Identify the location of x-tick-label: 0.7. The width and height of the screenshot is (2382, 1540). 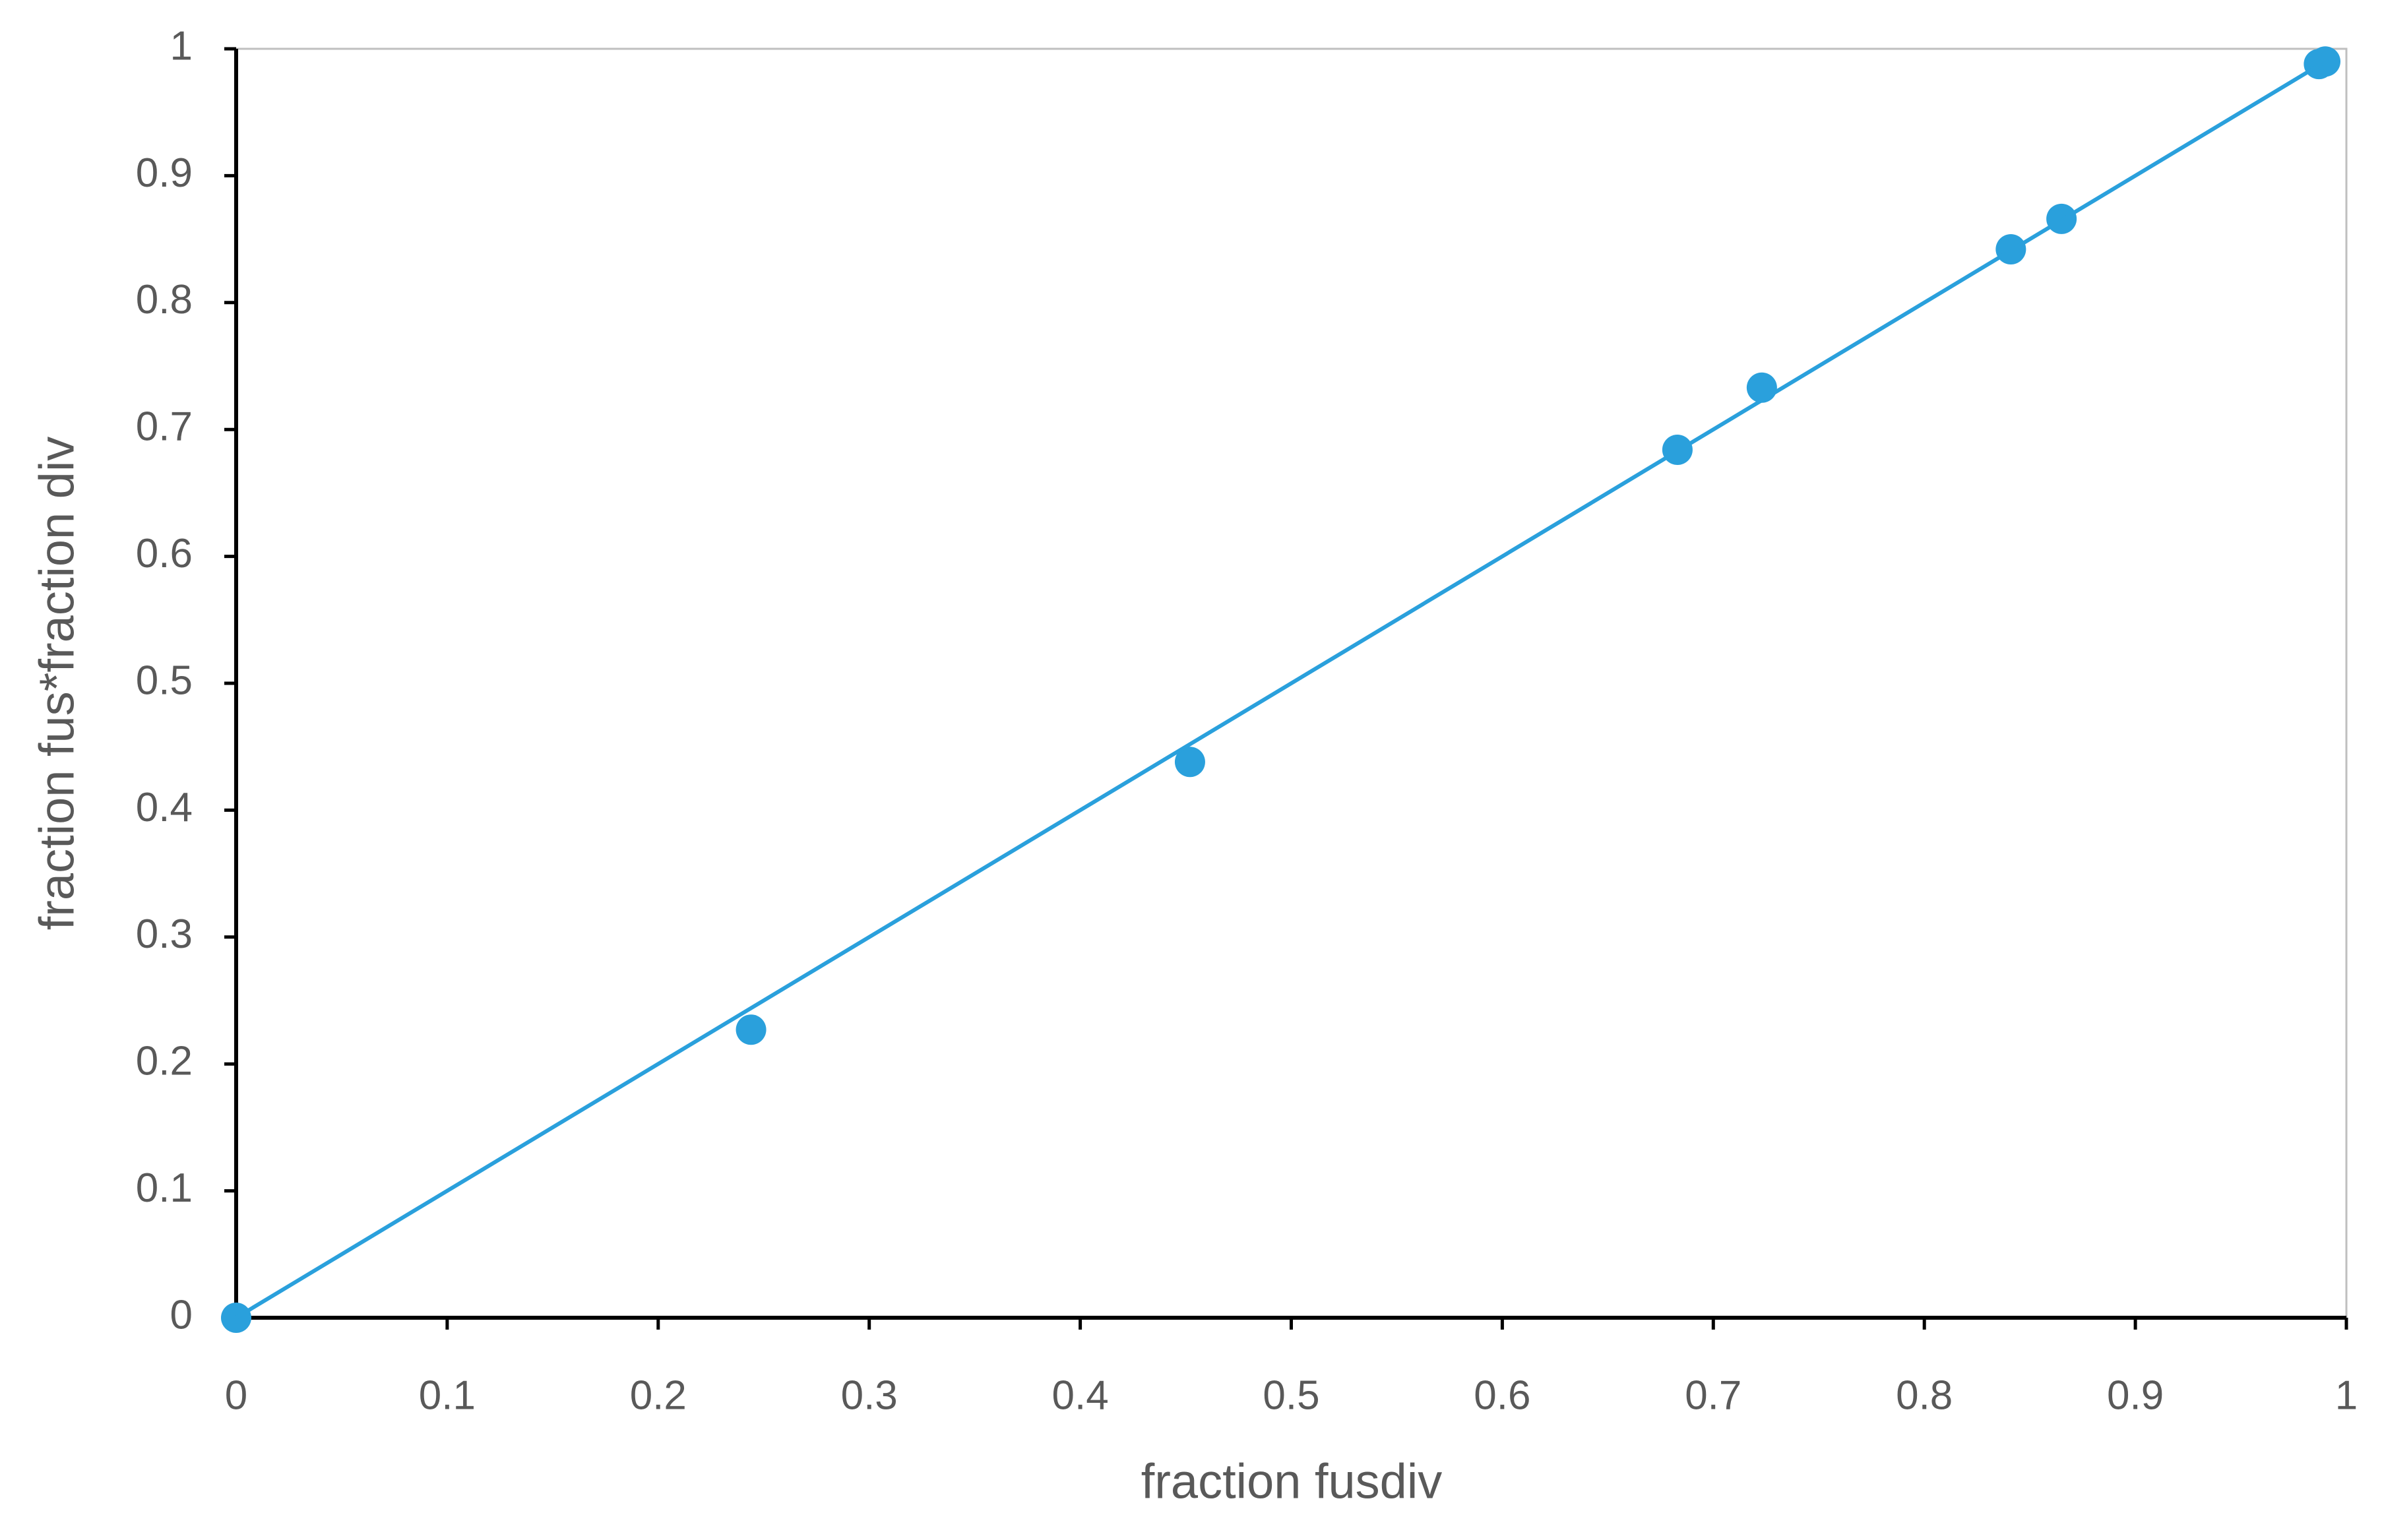
(1713, 1395).